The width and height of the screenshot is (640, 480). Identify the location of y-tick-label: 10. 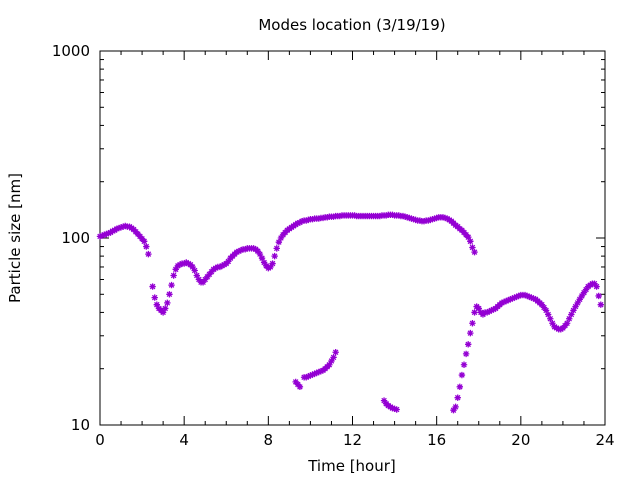
(80, 425).